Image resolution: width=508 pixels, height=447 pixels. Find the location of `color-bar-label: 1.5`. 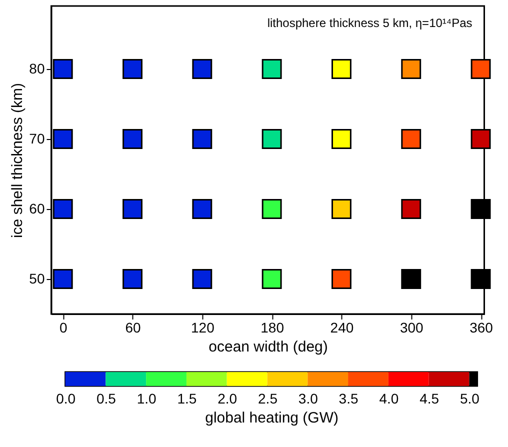

color-bar-label: 1.5 is located at coordinates (187, 398).